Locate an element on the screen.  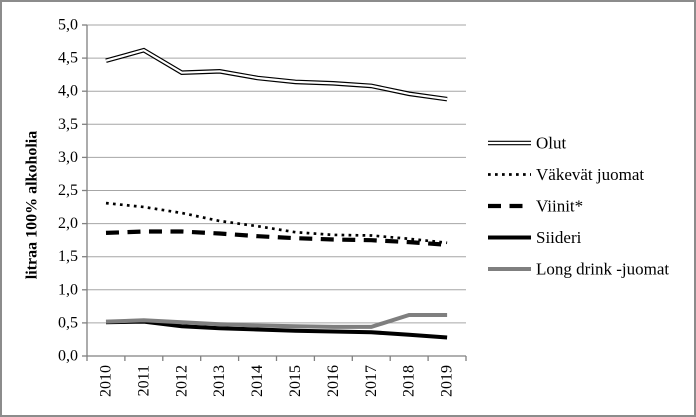
legend-label: Olut is located at coordinates (551, 143).